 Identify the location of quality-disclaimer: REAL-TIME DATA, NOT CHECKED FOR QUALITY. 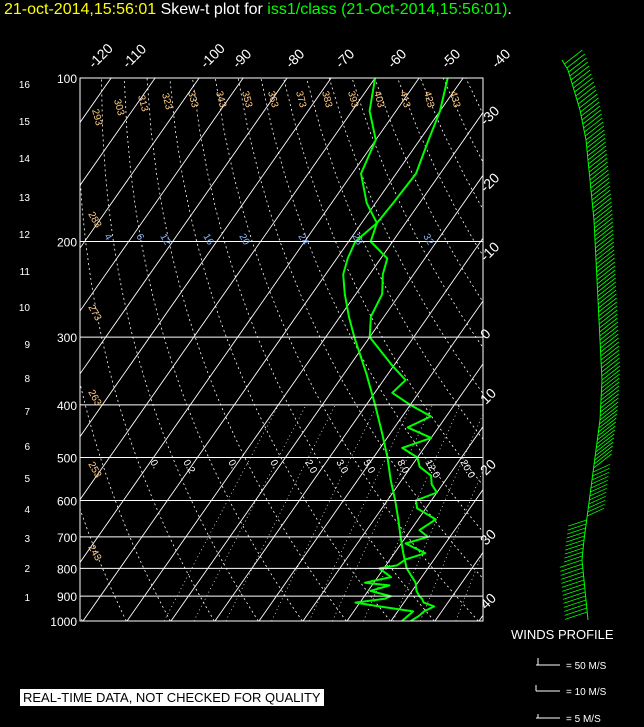
(172, 697).